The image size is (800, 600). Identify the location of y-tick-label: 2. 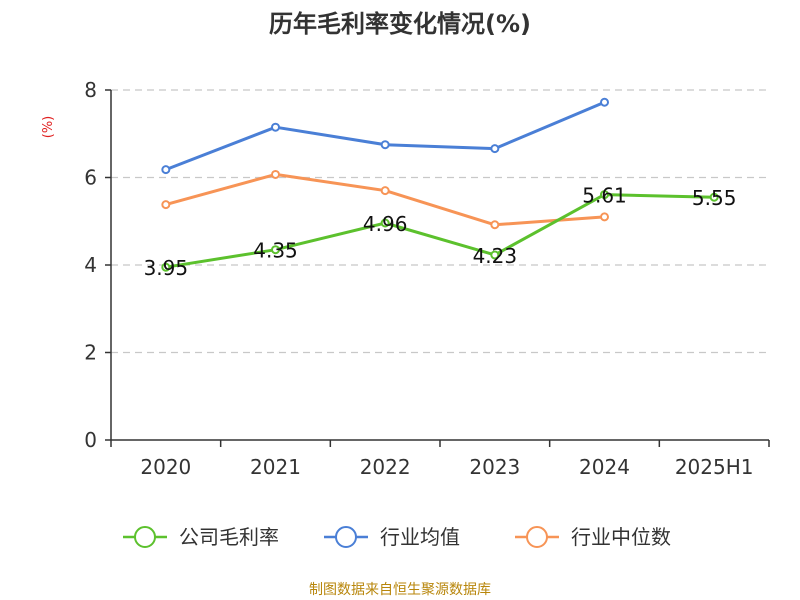
(90, 353).